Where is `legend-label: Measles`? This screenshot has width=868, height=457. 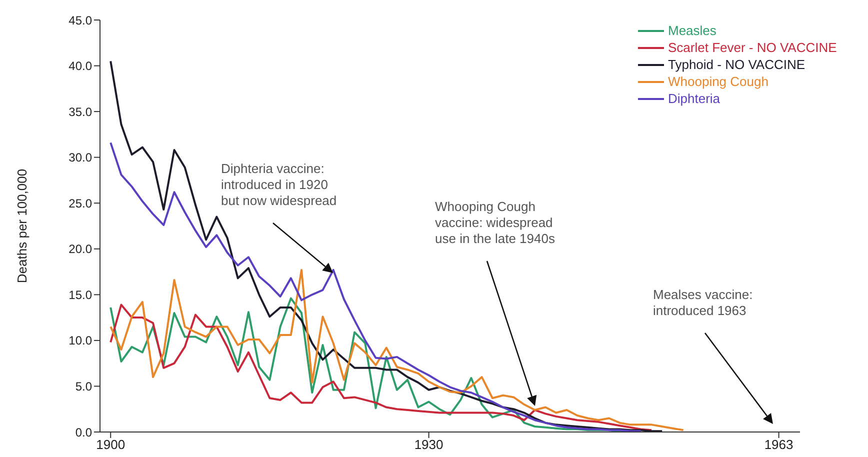 legend-label: Measles is located at coordinates (692, 30).